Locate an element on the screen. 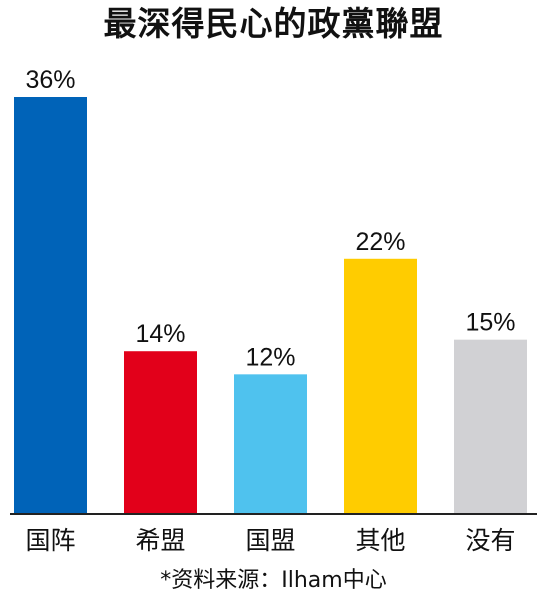 The image size is (547, 600). category-label-2: 希盟 is located at coordinates (160, 540).